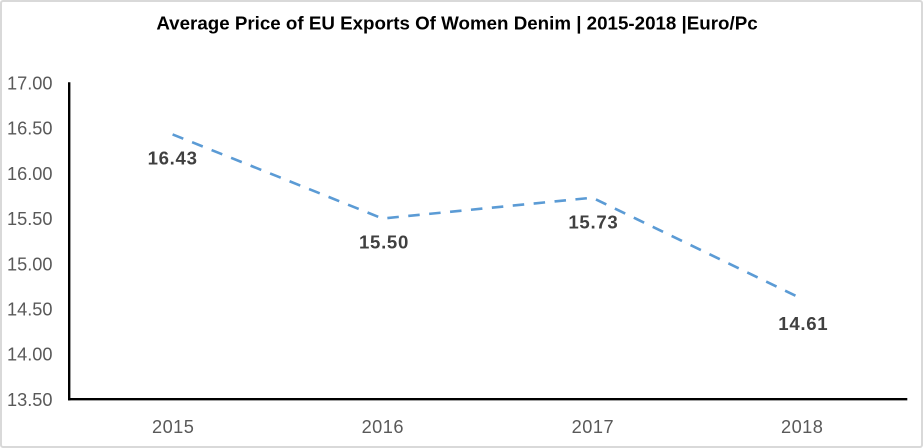  Describe the element at coordinates (383, 427) in the screenshot. I see `svg-text: 2016` at that location.